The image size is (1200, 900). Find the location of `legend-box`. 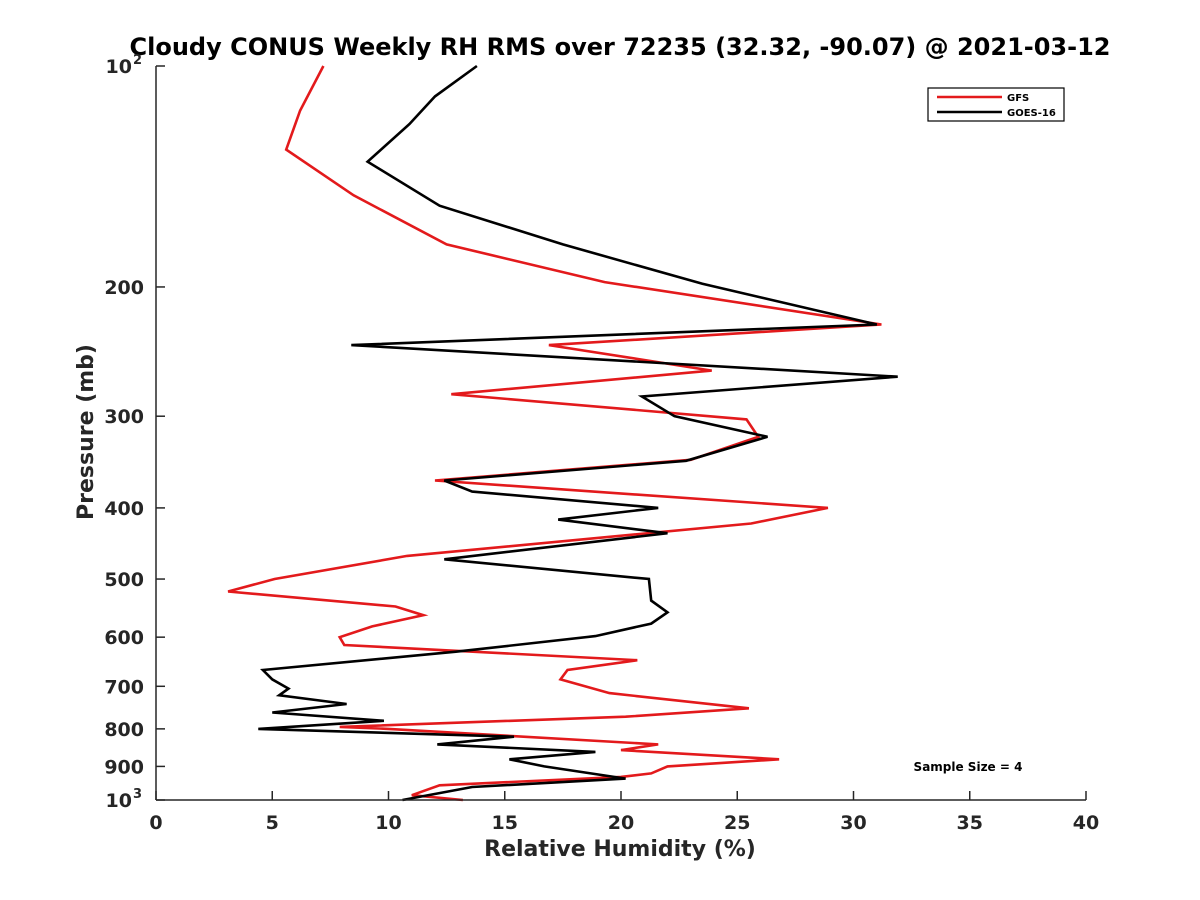

legend-box is located at coordinates (996, 104).